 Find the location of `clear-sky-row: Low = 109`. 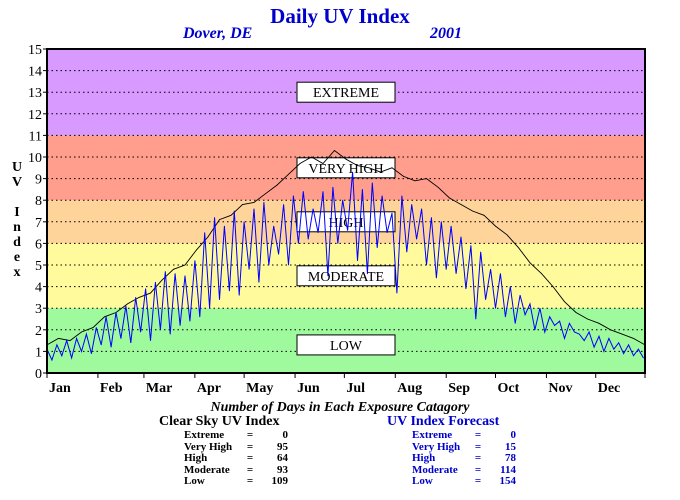

clear-sky-row: Low = 109 is located at coordinates (236, 481).